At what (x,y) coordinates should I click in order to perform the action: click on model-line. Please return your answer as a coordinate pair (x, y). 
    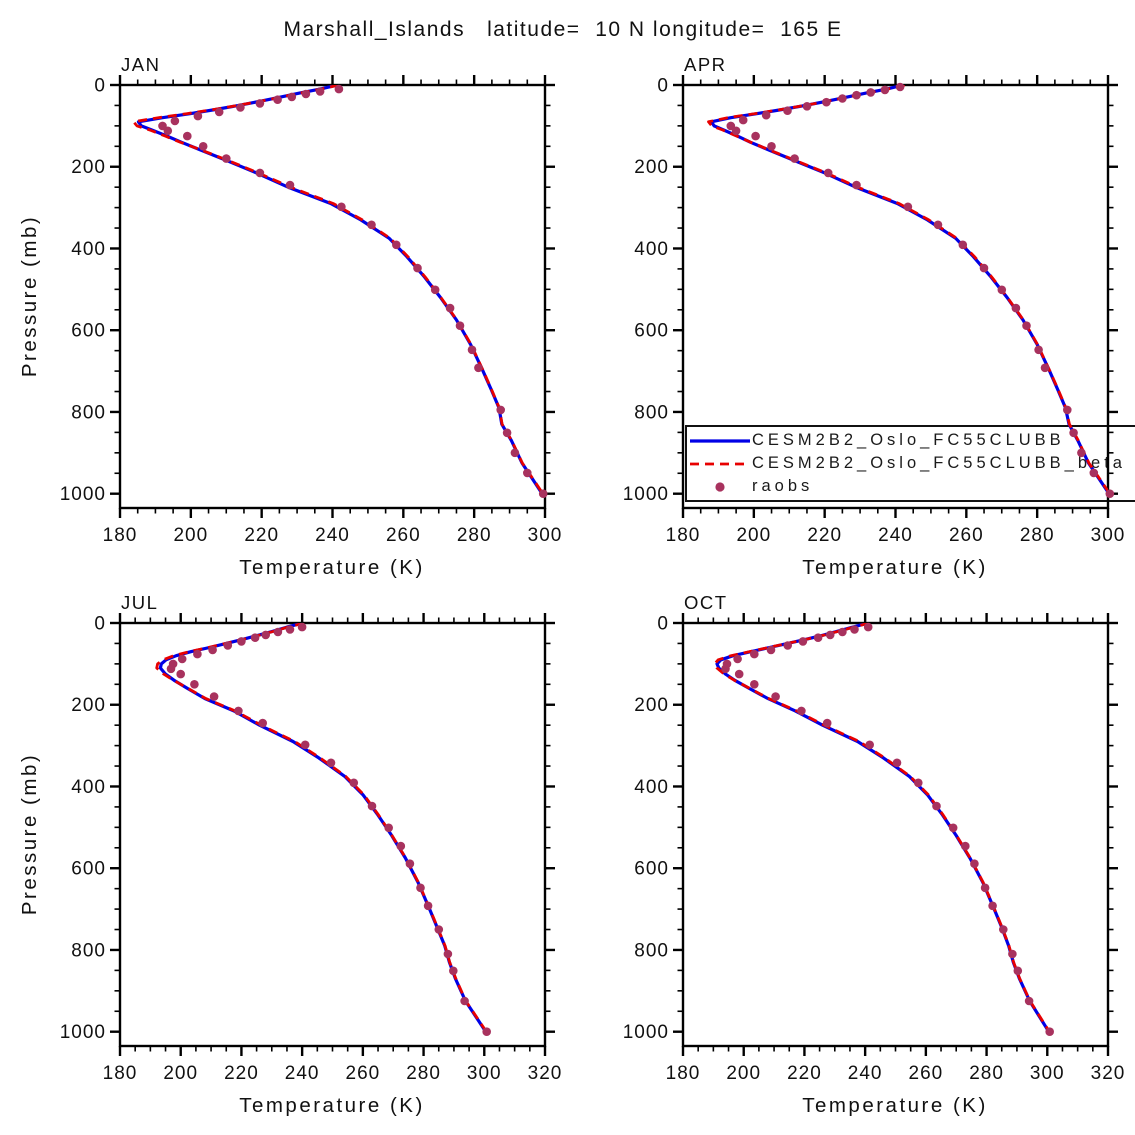
    Looking at the image, I should click on (323, 828).